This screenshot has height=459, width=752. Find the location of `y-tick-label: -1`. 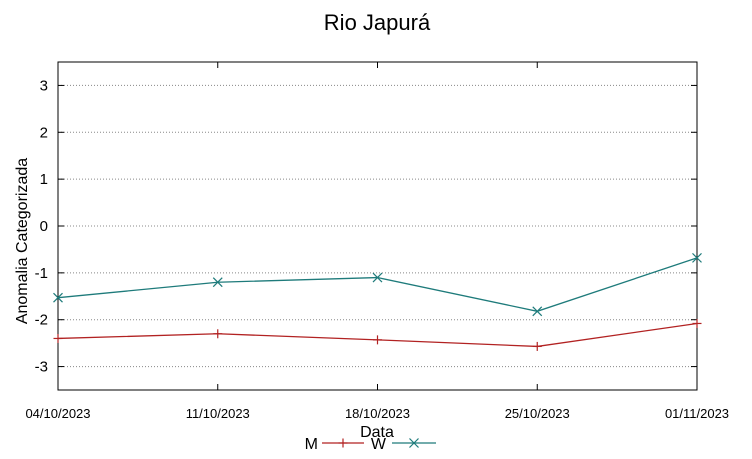

y-tick-label: -1 is located at coordinates (41, 273).